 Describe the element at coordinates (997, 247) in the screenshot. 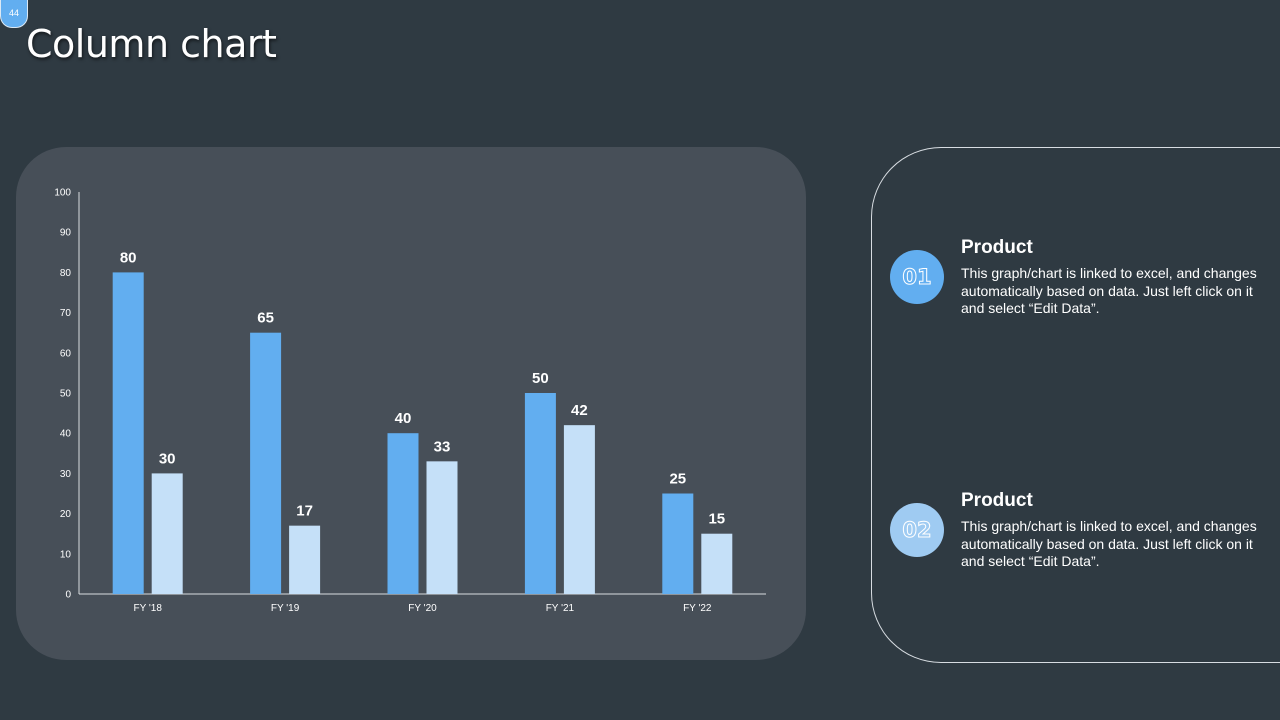

I see `info-heading-01: Product` at that location.